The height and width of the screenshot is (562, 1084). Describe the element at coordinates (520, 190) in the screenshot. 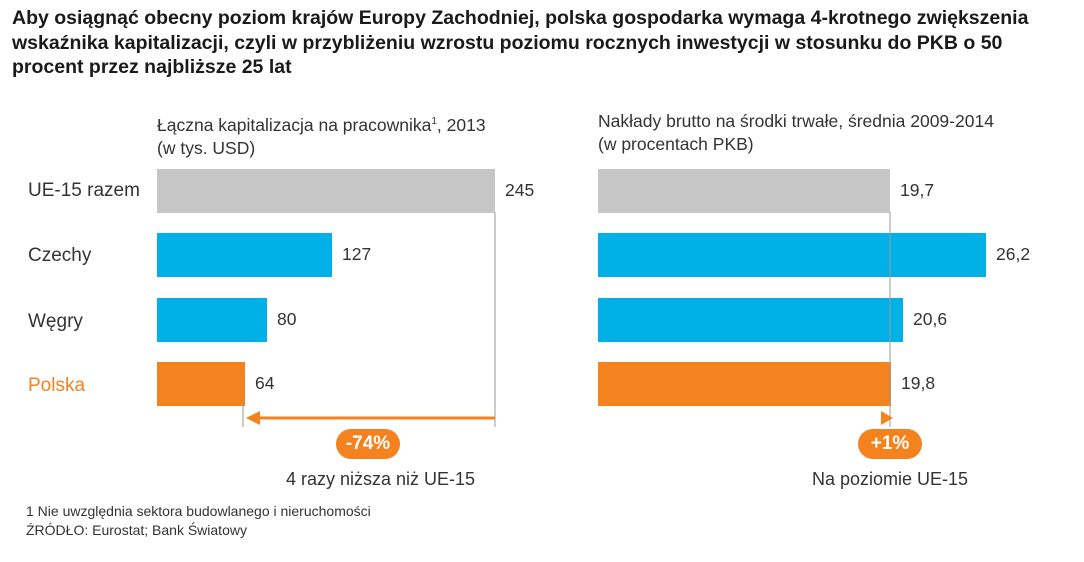

I see `left-value-label-ue15: 245` at that location.